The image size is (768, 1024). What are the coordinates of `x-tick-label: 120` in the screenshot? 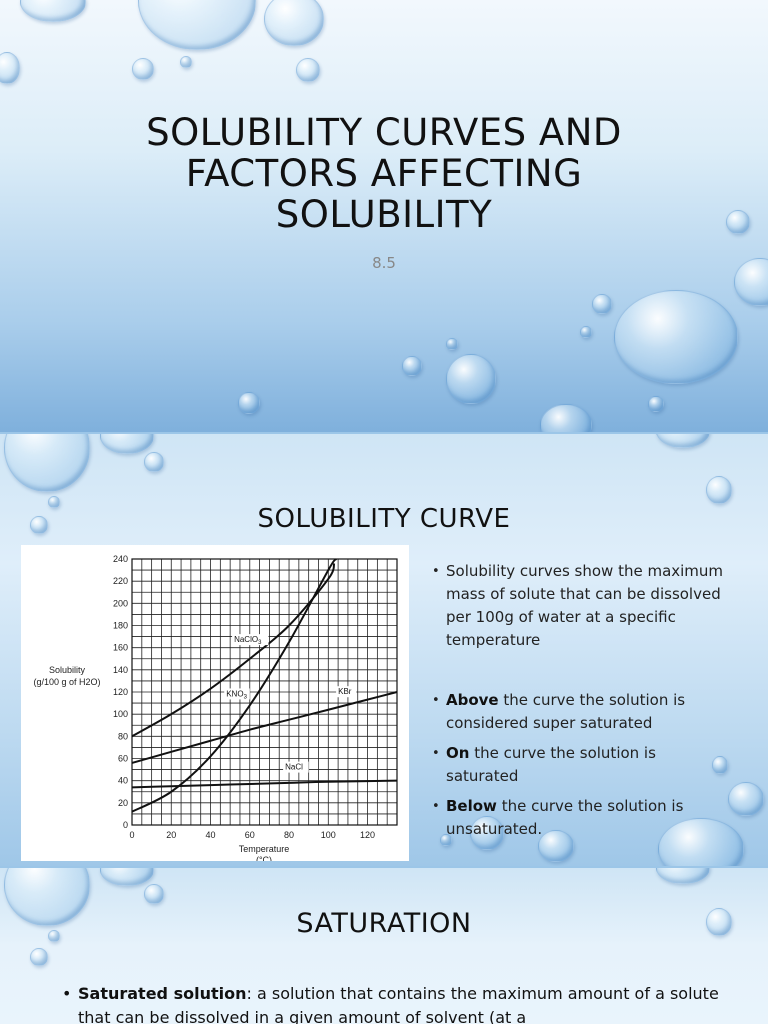 It's located at (367, 835).